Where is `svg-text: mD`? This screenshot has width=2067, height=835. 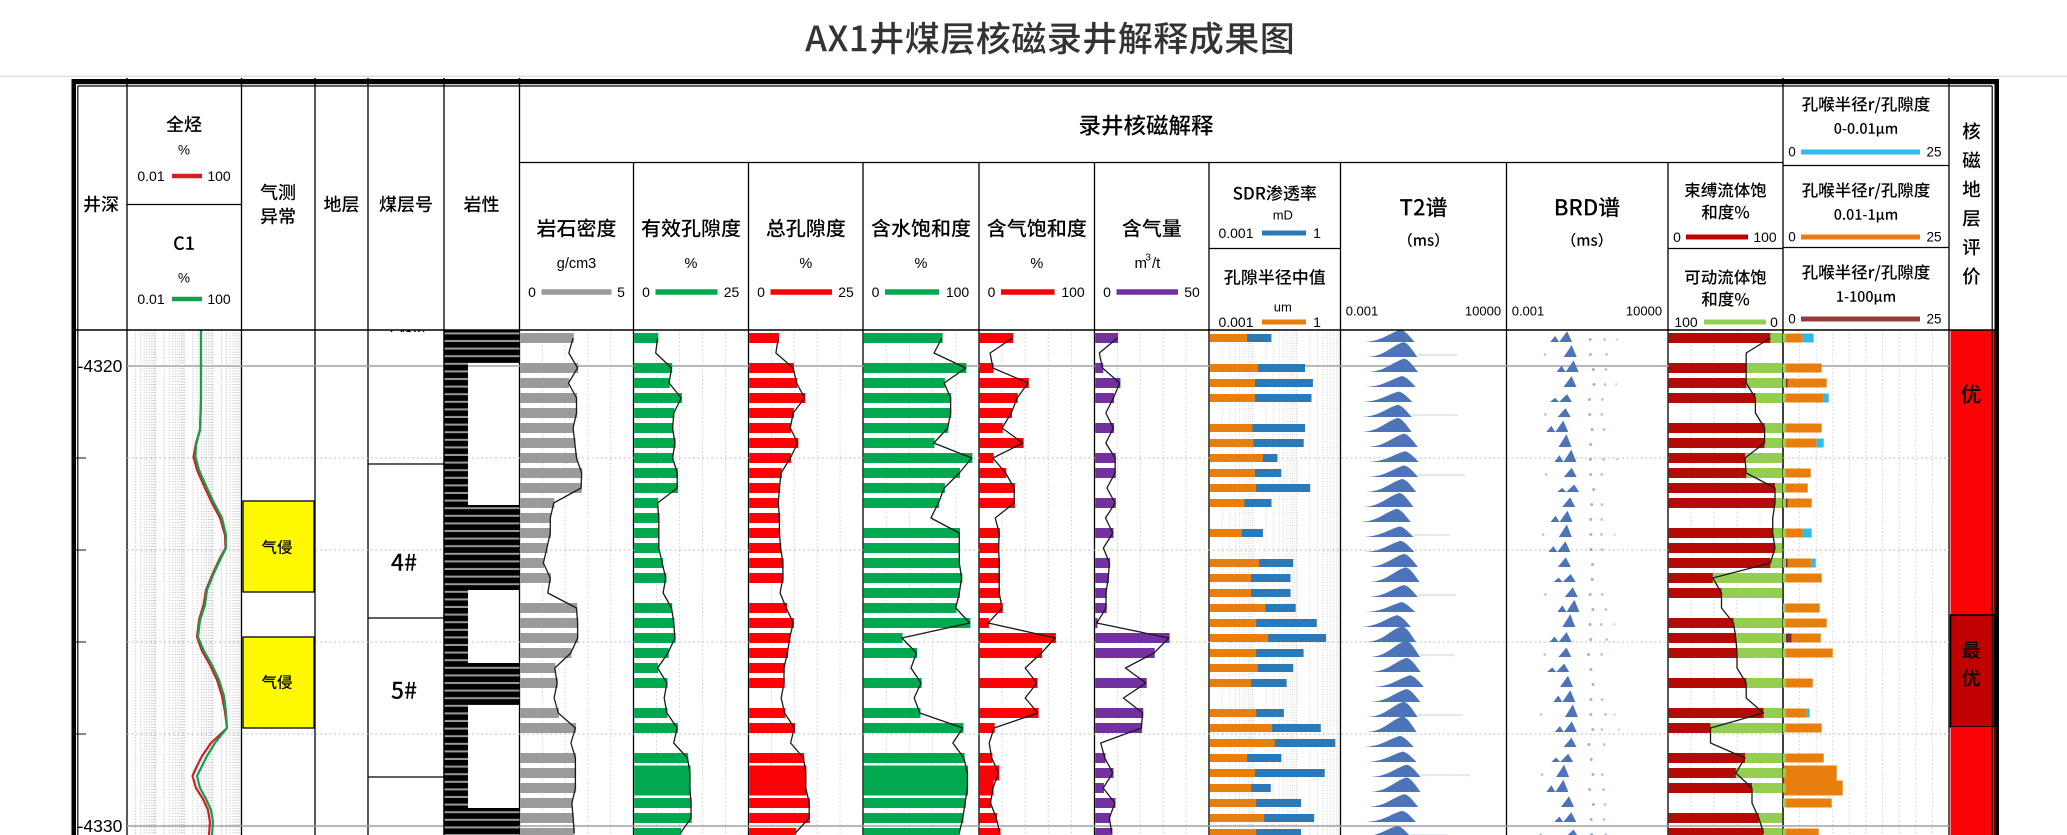
svg-text: mD is located at coordinates (1283, 215).